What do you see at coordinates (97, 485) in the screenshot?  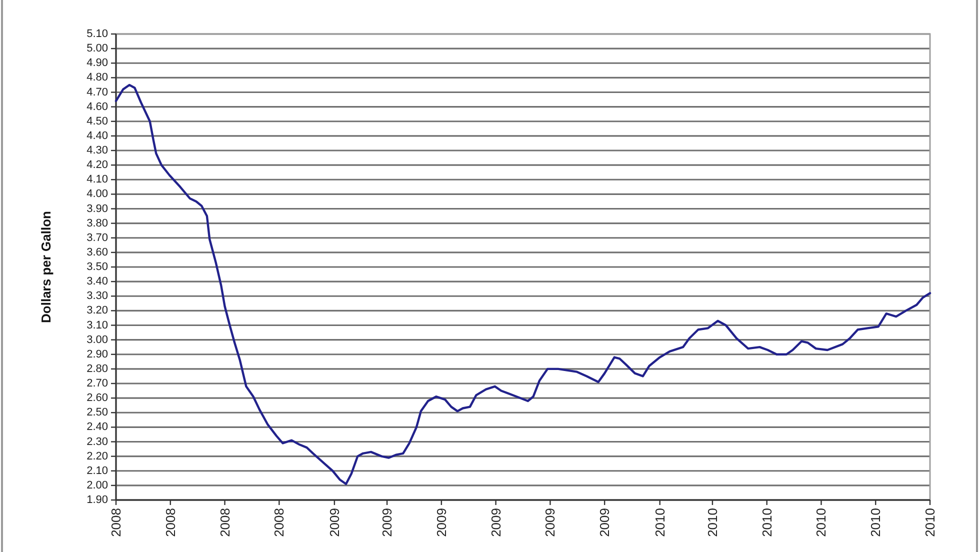 I see `y-tick-label: 2.00` at bounding box center [97, 485].